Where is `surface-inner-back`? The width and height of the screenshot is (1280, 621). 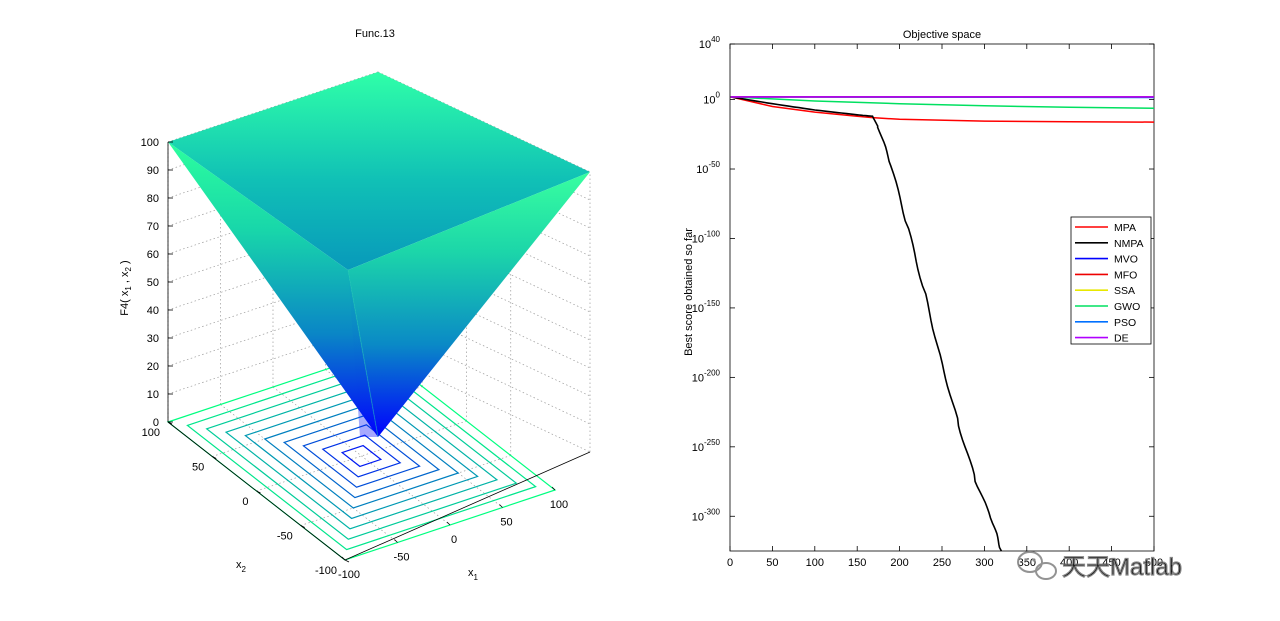
surface-inner-back is located at coordinates (379, 171).